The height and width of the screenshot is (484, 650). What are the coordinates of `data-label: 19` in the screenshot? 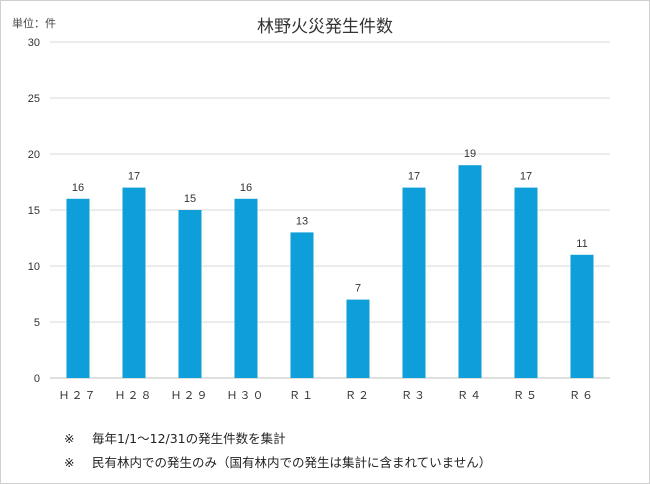 It's located at (470, 154).